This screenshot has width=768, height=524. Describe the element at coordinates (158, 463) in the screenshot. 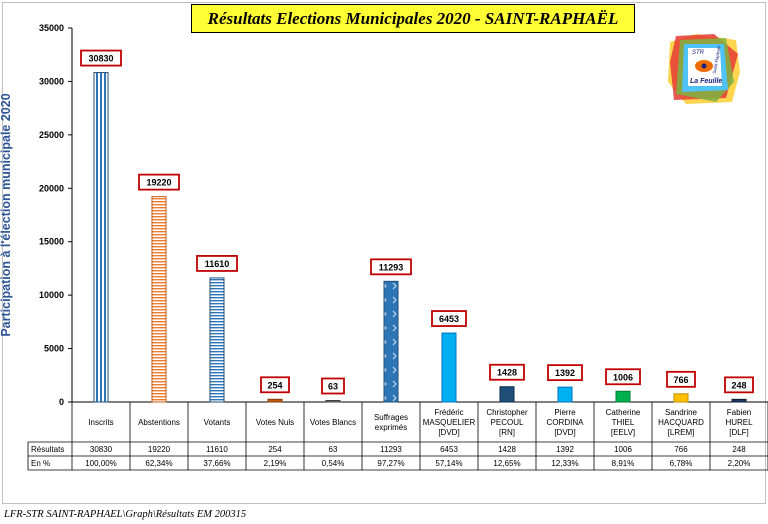

I see `table-cell: 62,34%` at that location.